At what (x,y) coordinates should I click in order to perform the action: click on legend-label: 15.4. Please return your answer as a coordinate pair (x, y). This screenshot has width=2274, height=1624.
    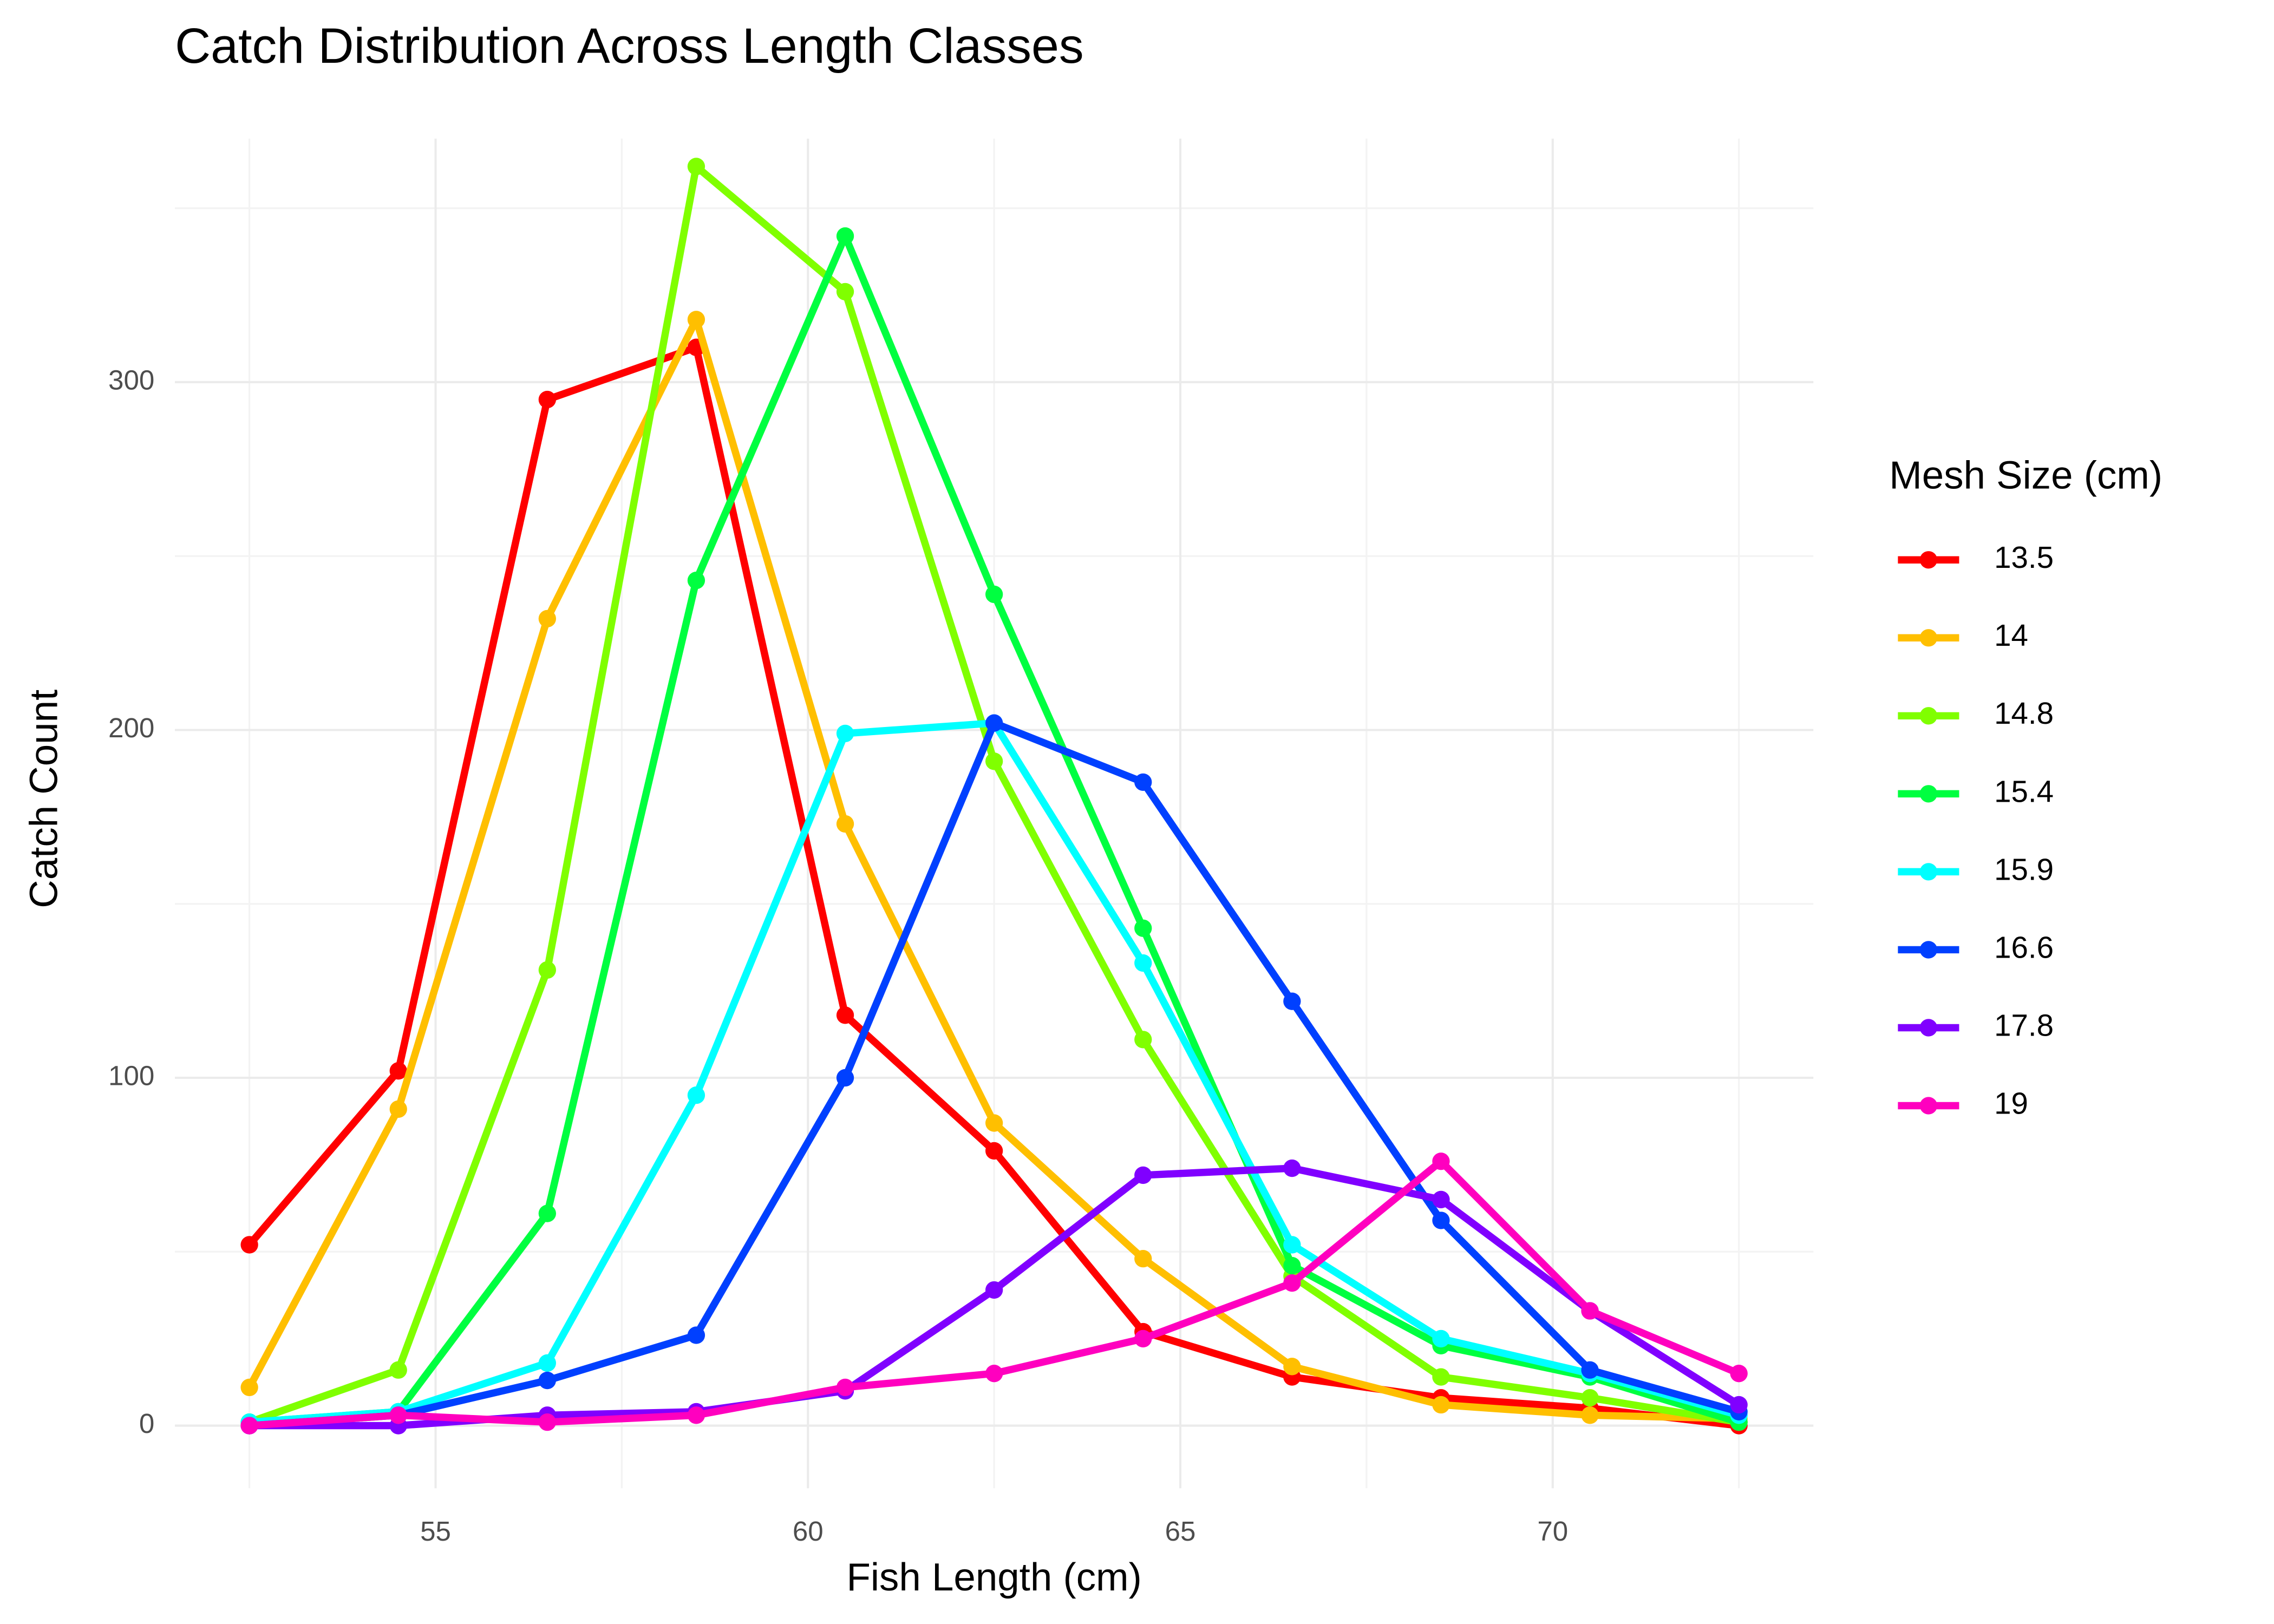
    Looking at the image, I should click on (2024, 791).